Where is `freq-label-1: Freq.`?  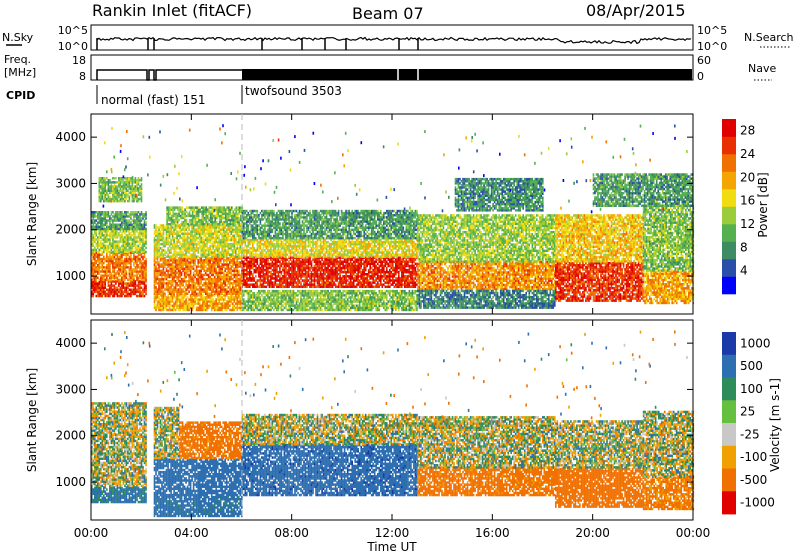
freq-label-1: Freq. is located at coordinates (17, 59).